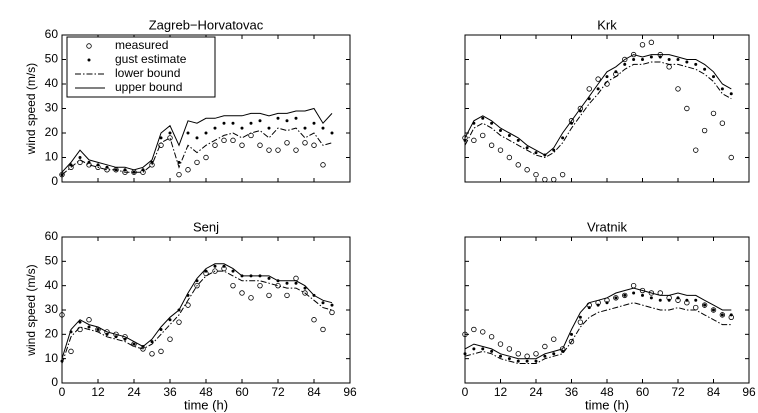 This screenshot has width=758, height=413. What do you see at coordinates (54, 181) in the screenshot?
I see `y-tick-label: 0` at bounding box center [54, 181].